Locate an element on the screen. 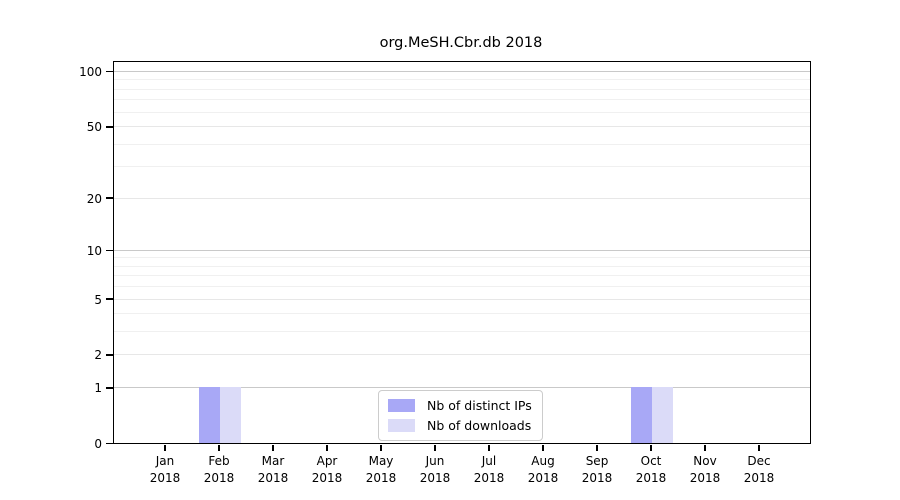 Image resolution: width=900 pixels, height=500 pixels. chart-title: org.MeSH.Cbr.db 2018 is located at coordinates (461, 43).